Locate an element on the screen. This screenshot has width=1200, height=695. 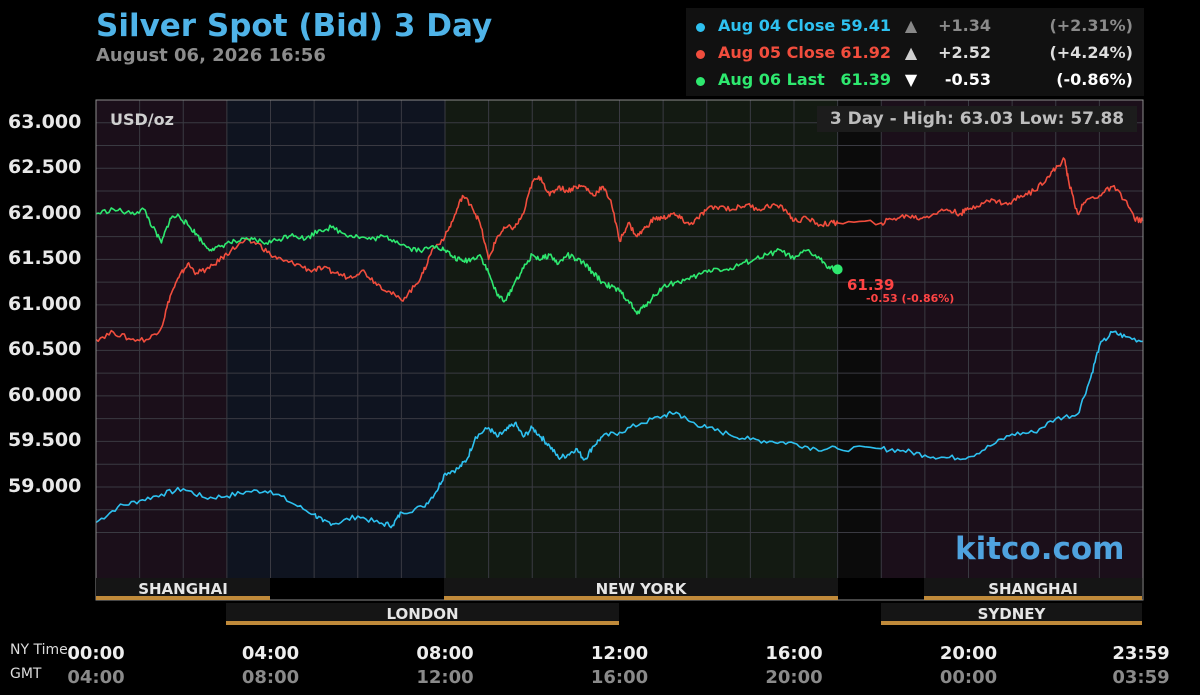
x-tick-label-ny: 04:00 is located at coordinates (270, 653).